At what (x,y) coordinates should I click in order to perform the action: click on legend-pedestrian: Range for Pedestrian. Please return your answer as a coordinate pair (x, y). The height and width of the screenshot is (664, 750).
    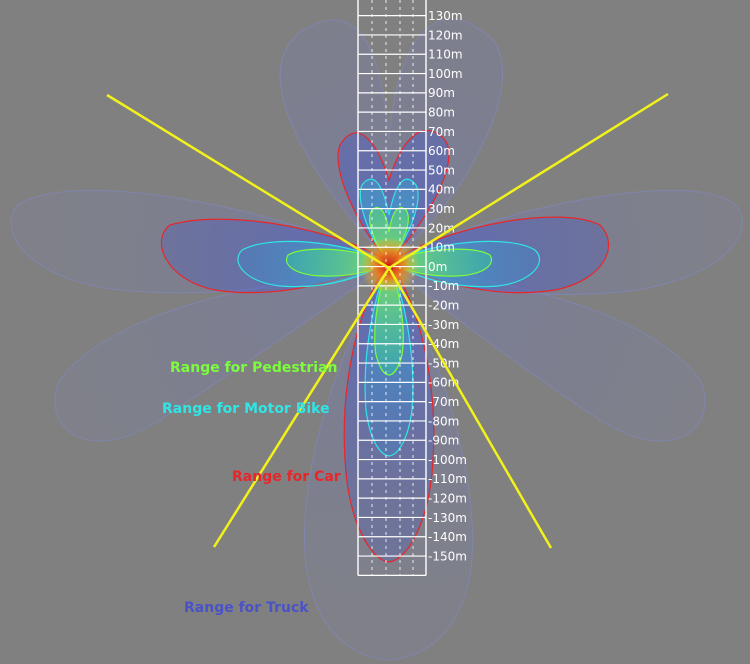
    Looking at the image, I should click on (254, 368).